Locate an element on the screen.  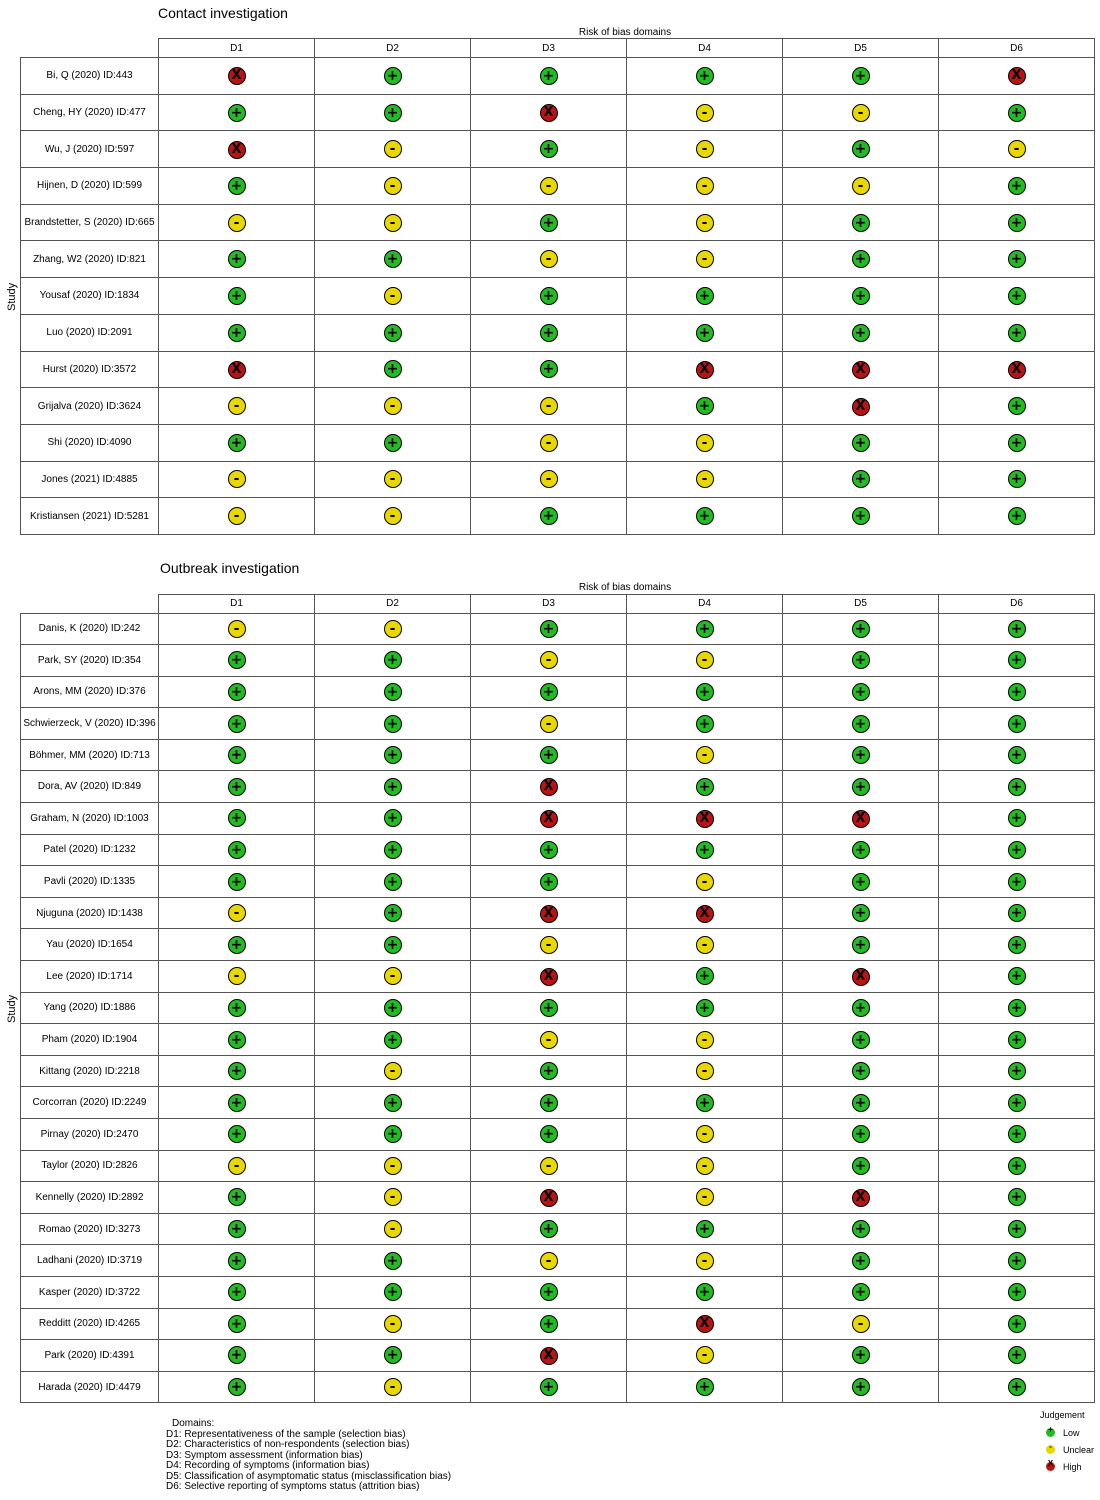
study-row: Böhmer, MM (2020) ID:713 + + + - + + is located at coordinates (557, 755).